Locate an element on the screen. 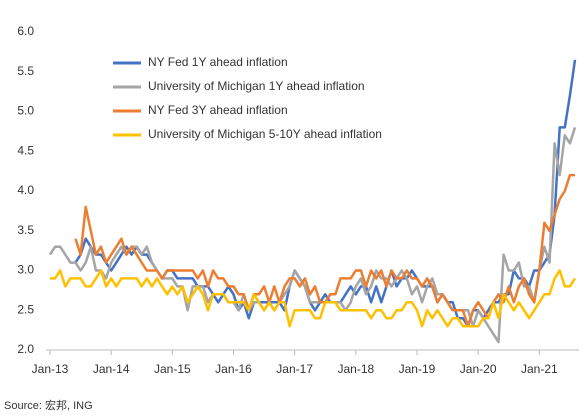  x-tick-label: Jan-17 is located at coordinates (294, 369).